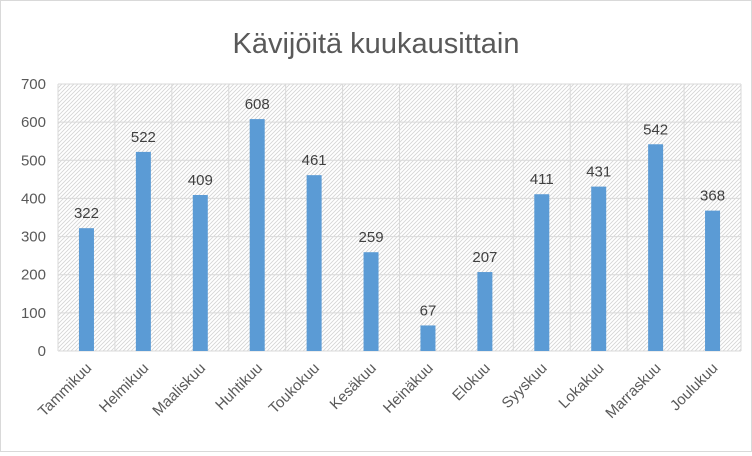 The width and height of the screenshot is (752, 456). Describe the element at coordinates (33, 160) in the screenshot. I see `y-tick-label: 500` at that location.